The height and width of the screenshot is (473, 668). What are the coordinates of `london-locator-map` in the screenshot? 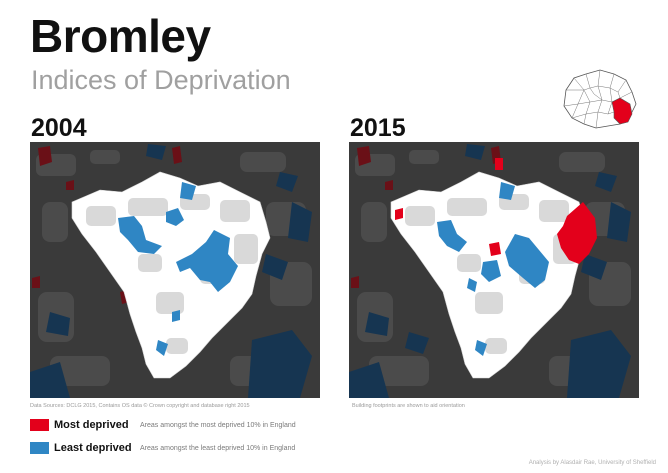 It's located at (600, 99).